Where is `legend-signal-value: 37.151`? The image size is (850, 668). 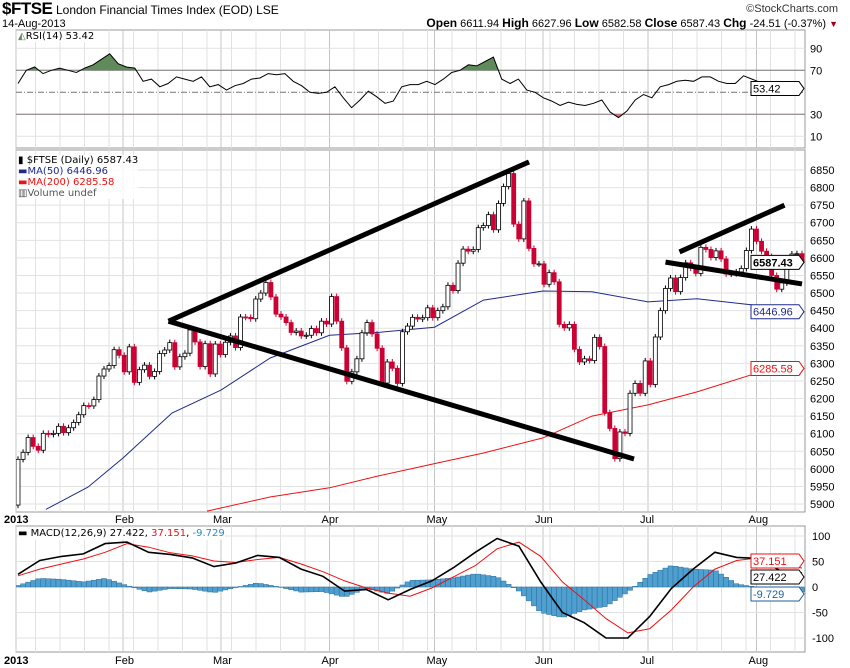
legend-signal-value: 37.151 is located at coordinates (169, 533).